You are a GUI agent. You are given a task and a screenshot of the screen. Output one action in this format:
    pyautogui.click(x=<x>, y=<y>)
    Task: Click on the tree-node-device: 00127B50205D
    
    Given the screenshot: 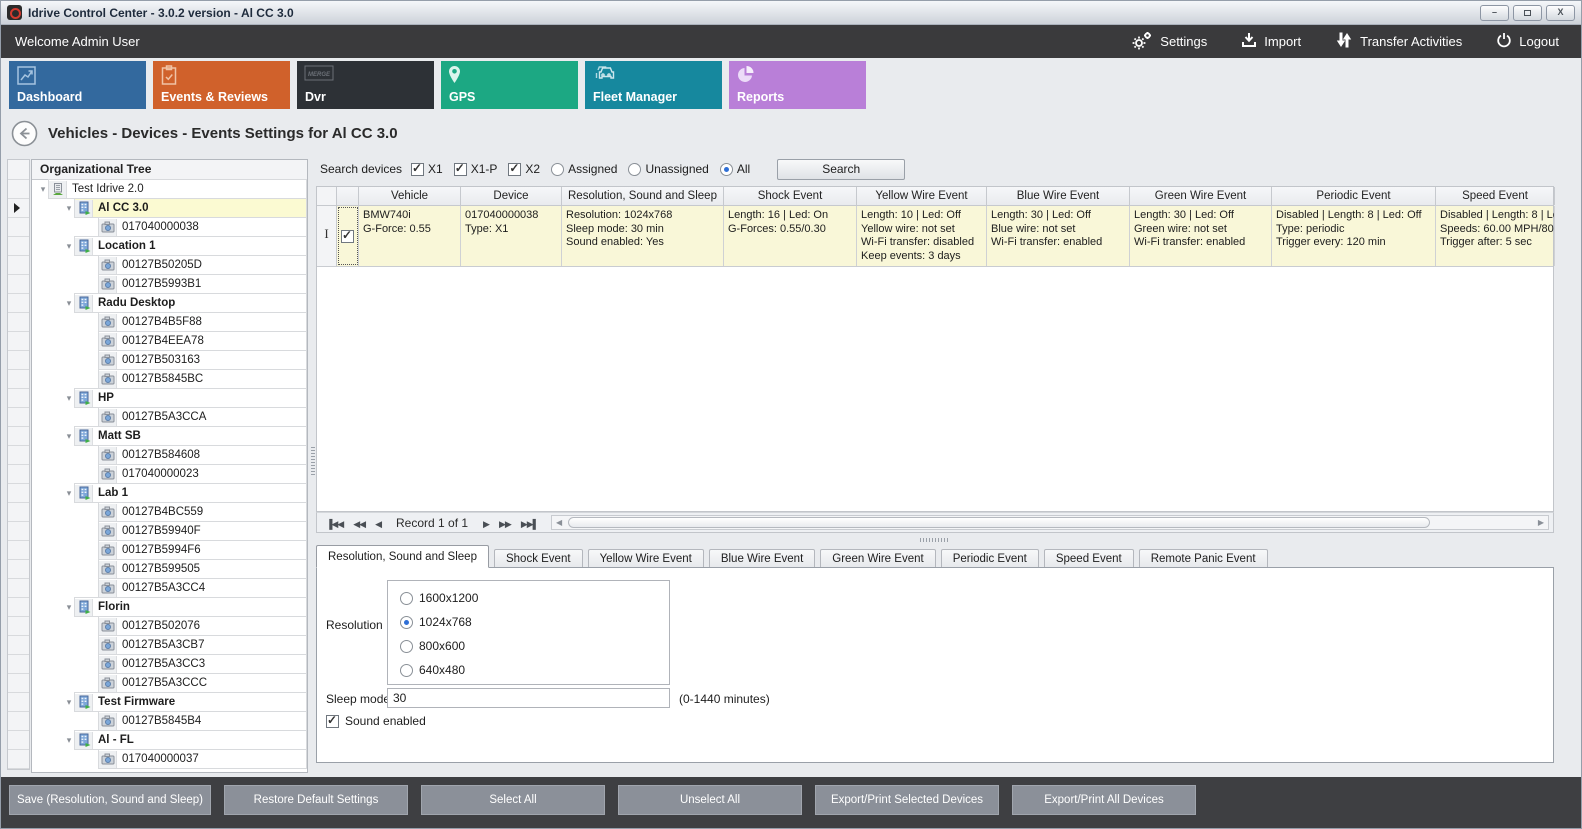 What is the action you would take?
    pyautogui.click(x=169, y=265)
    